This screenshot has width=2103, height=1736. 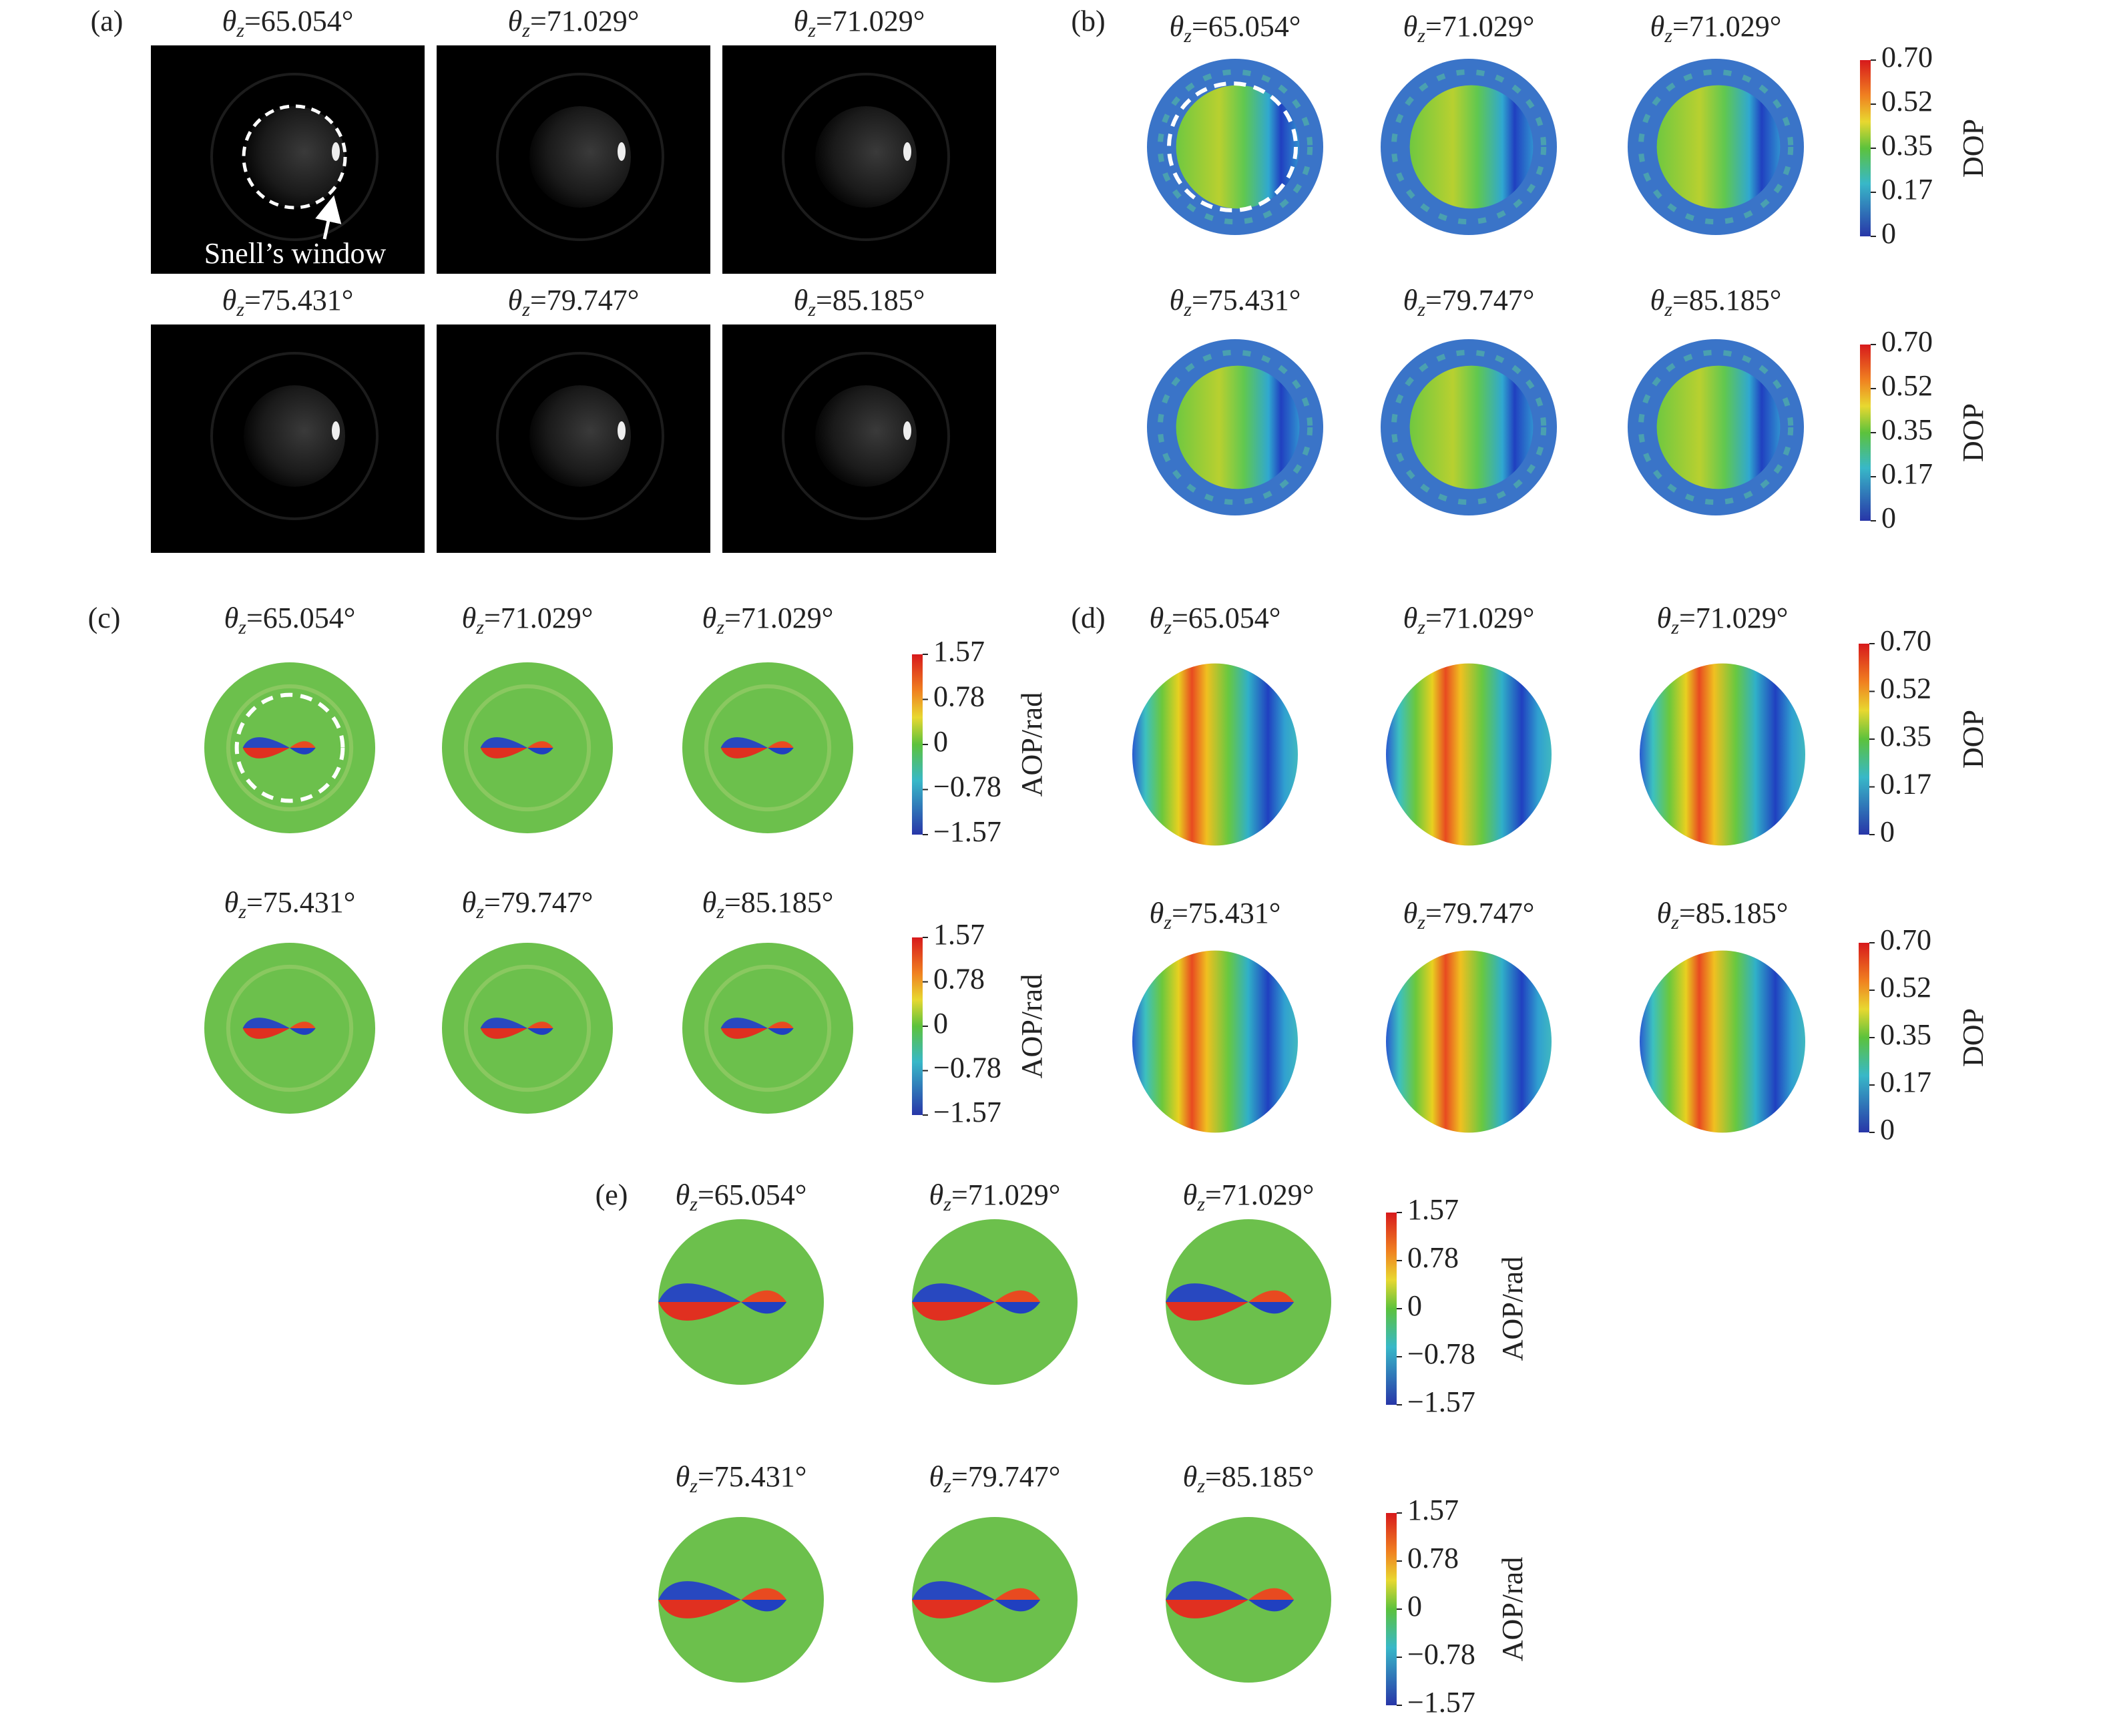 What do you see at coordinates (1249, 1478) in the screenshot?
I see `image-title: θz=85.185°` at bounding box center [1249, 1478].